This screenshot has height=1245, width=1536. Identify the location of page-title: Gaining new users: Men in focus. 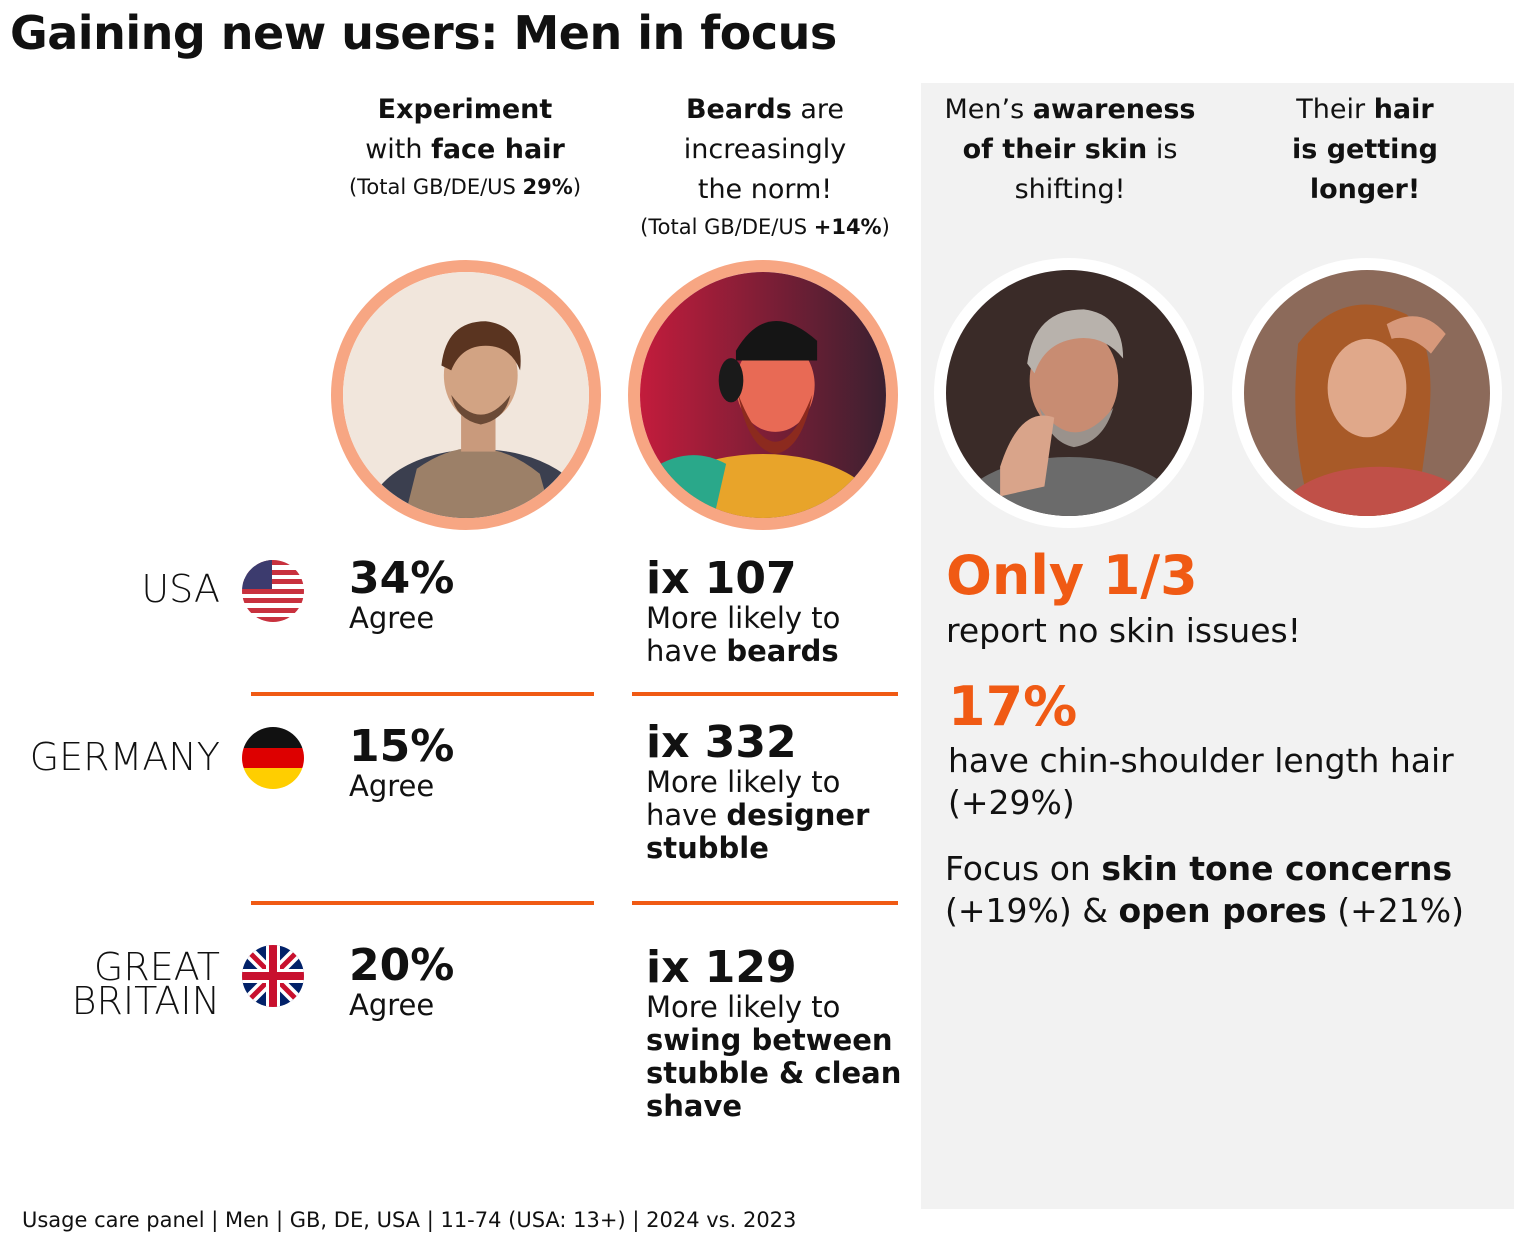
(423, 33).